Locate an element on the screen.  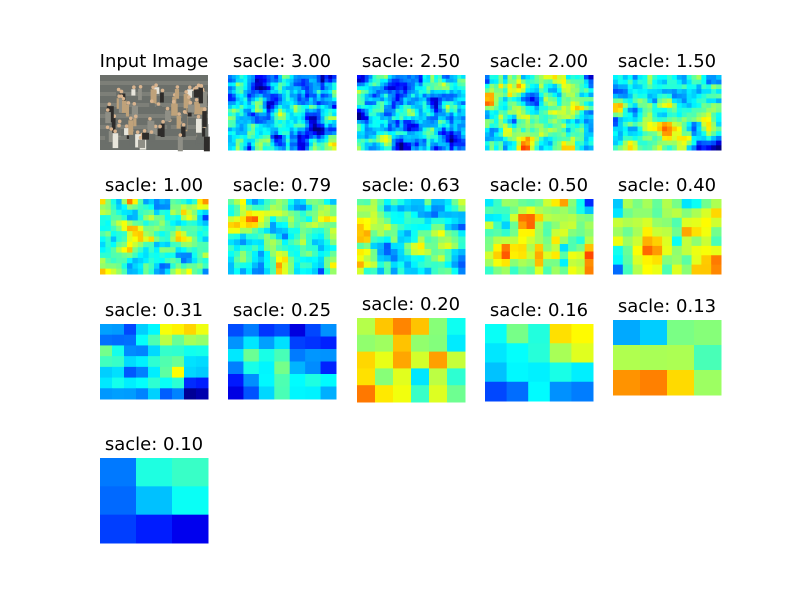
heatmap is located at coordinates (411, 360).